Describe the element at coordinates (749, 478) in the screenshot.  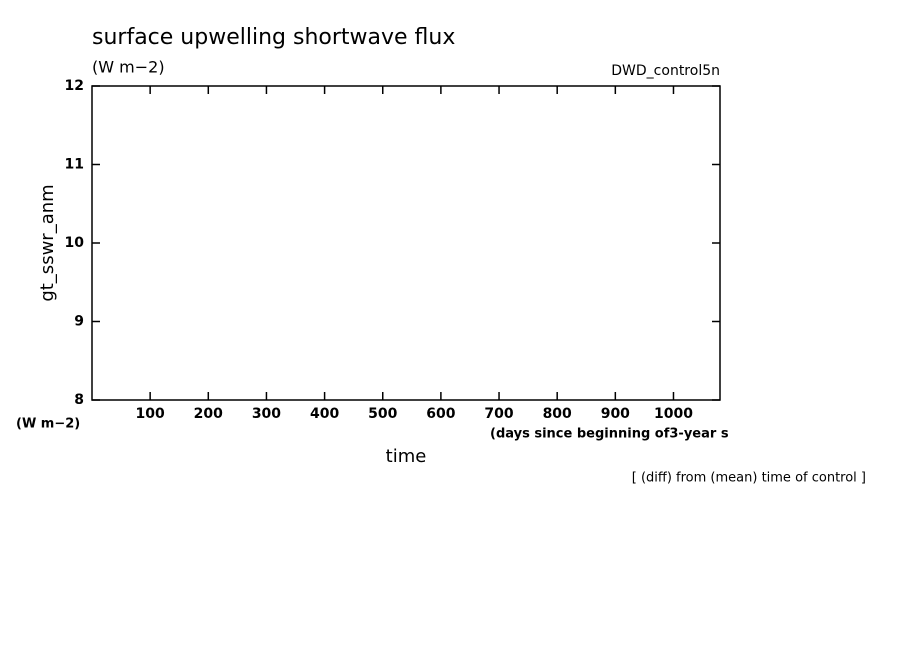
I see `note: [ (diff) from (mean) time of control ]` at that location.